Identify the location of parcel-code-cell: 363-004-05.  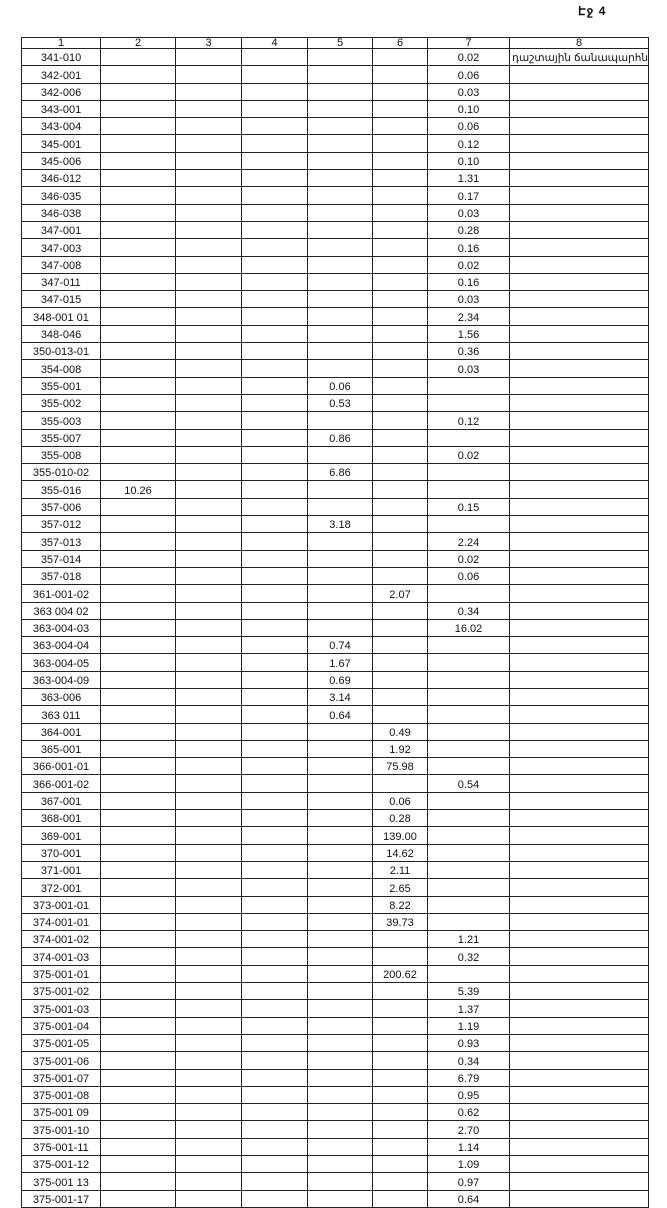
(61, 662).